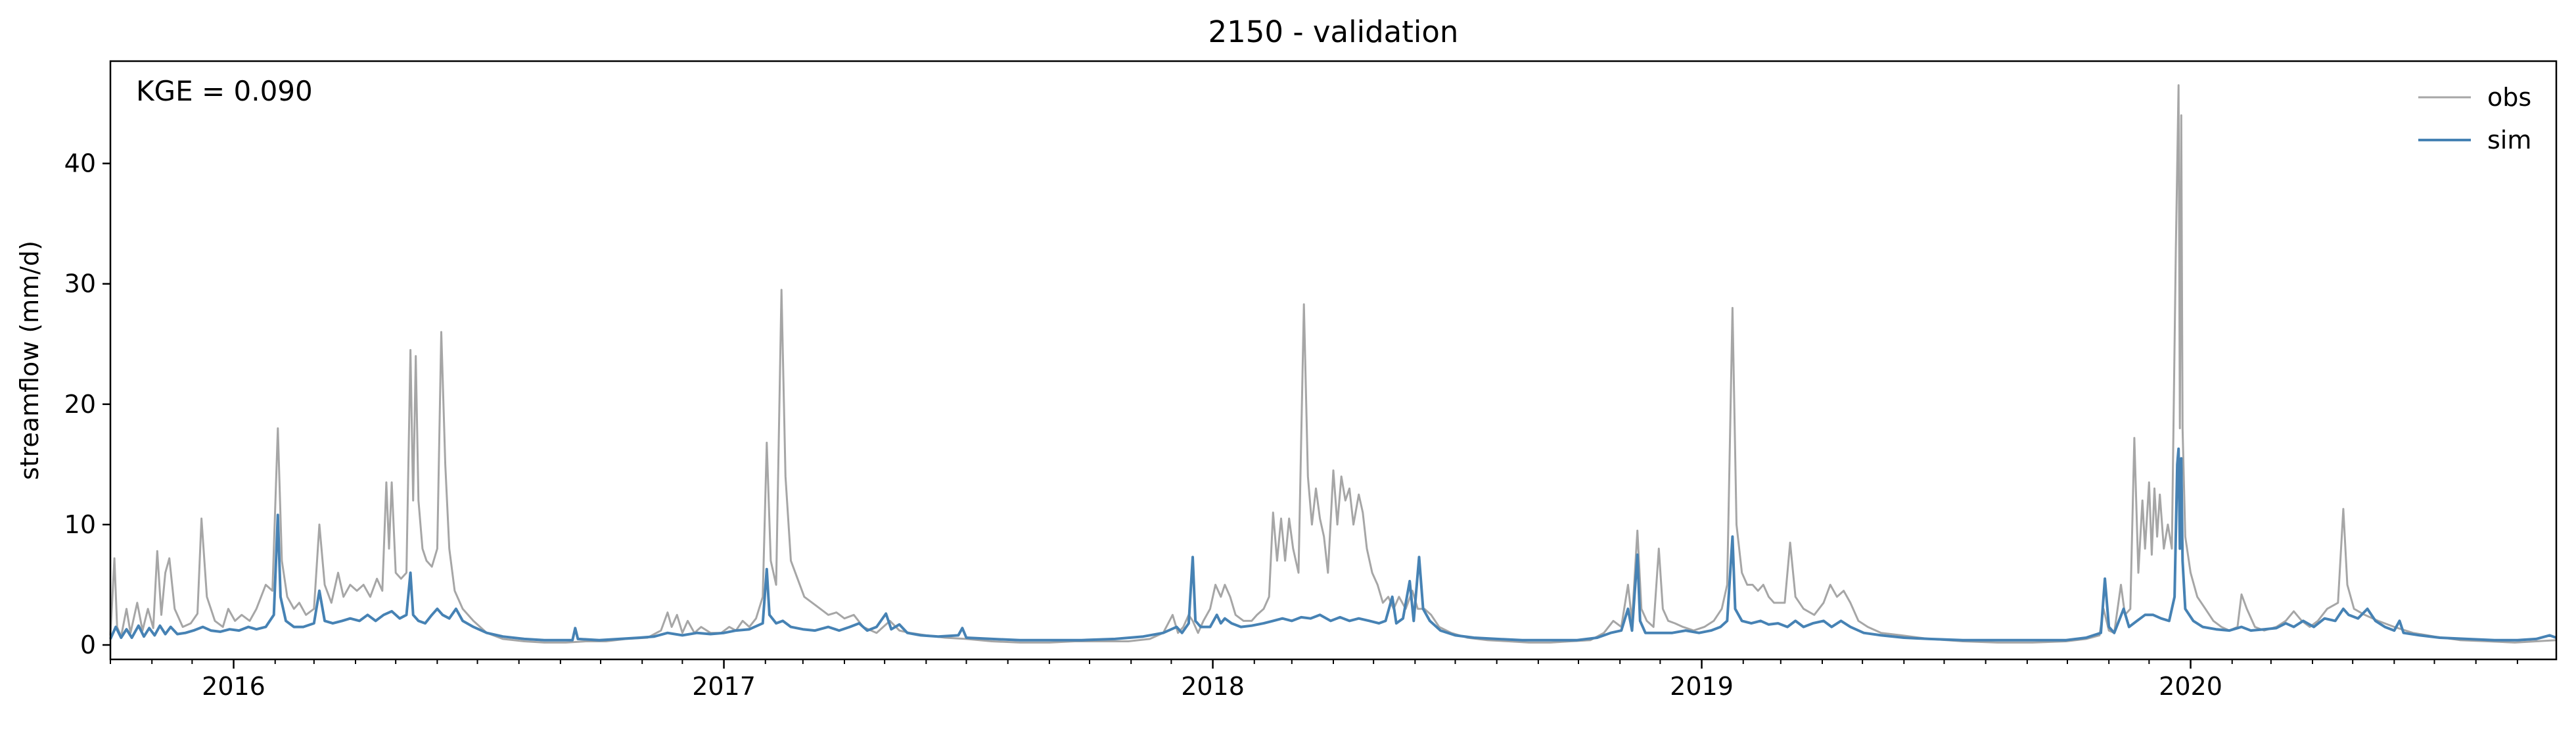 This screenshot has height=735, width=2576. Describe the element at coordinates (80, 404) in the screenshot. I see `y-tick-label: 20` at that location.